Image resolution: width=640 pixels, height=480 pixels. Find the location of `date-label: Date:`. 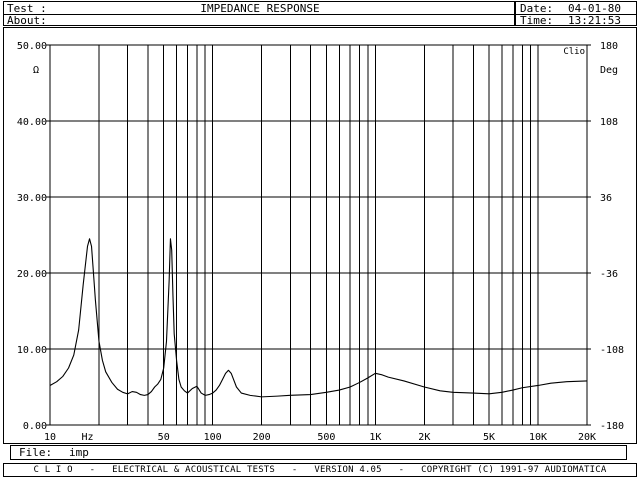

date-label: Date: is located at coordinates (537, 8).